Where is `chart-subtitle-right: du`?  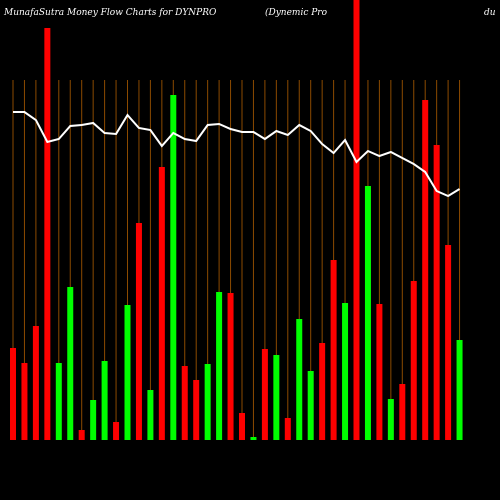 chart-subtitle-right: du is located at coordinates (490, 13).